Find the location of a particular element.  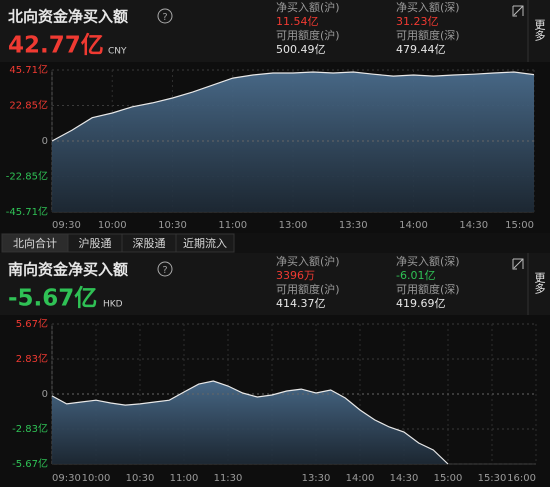

tab is located at coordinates (205, 243).